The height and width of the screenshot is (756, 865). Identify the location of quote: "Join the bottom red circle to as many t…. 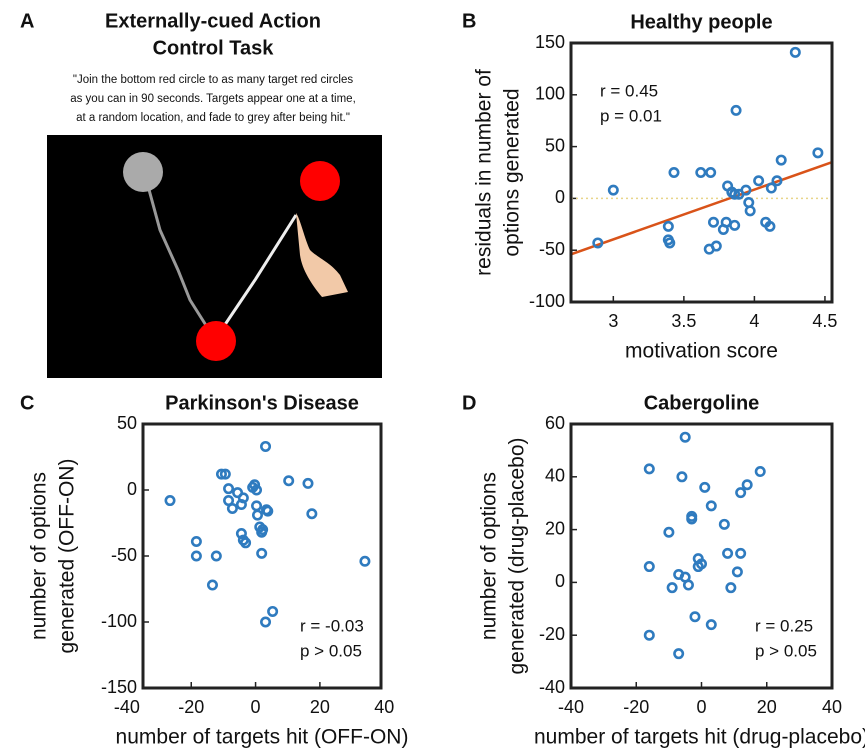
(213, 80).